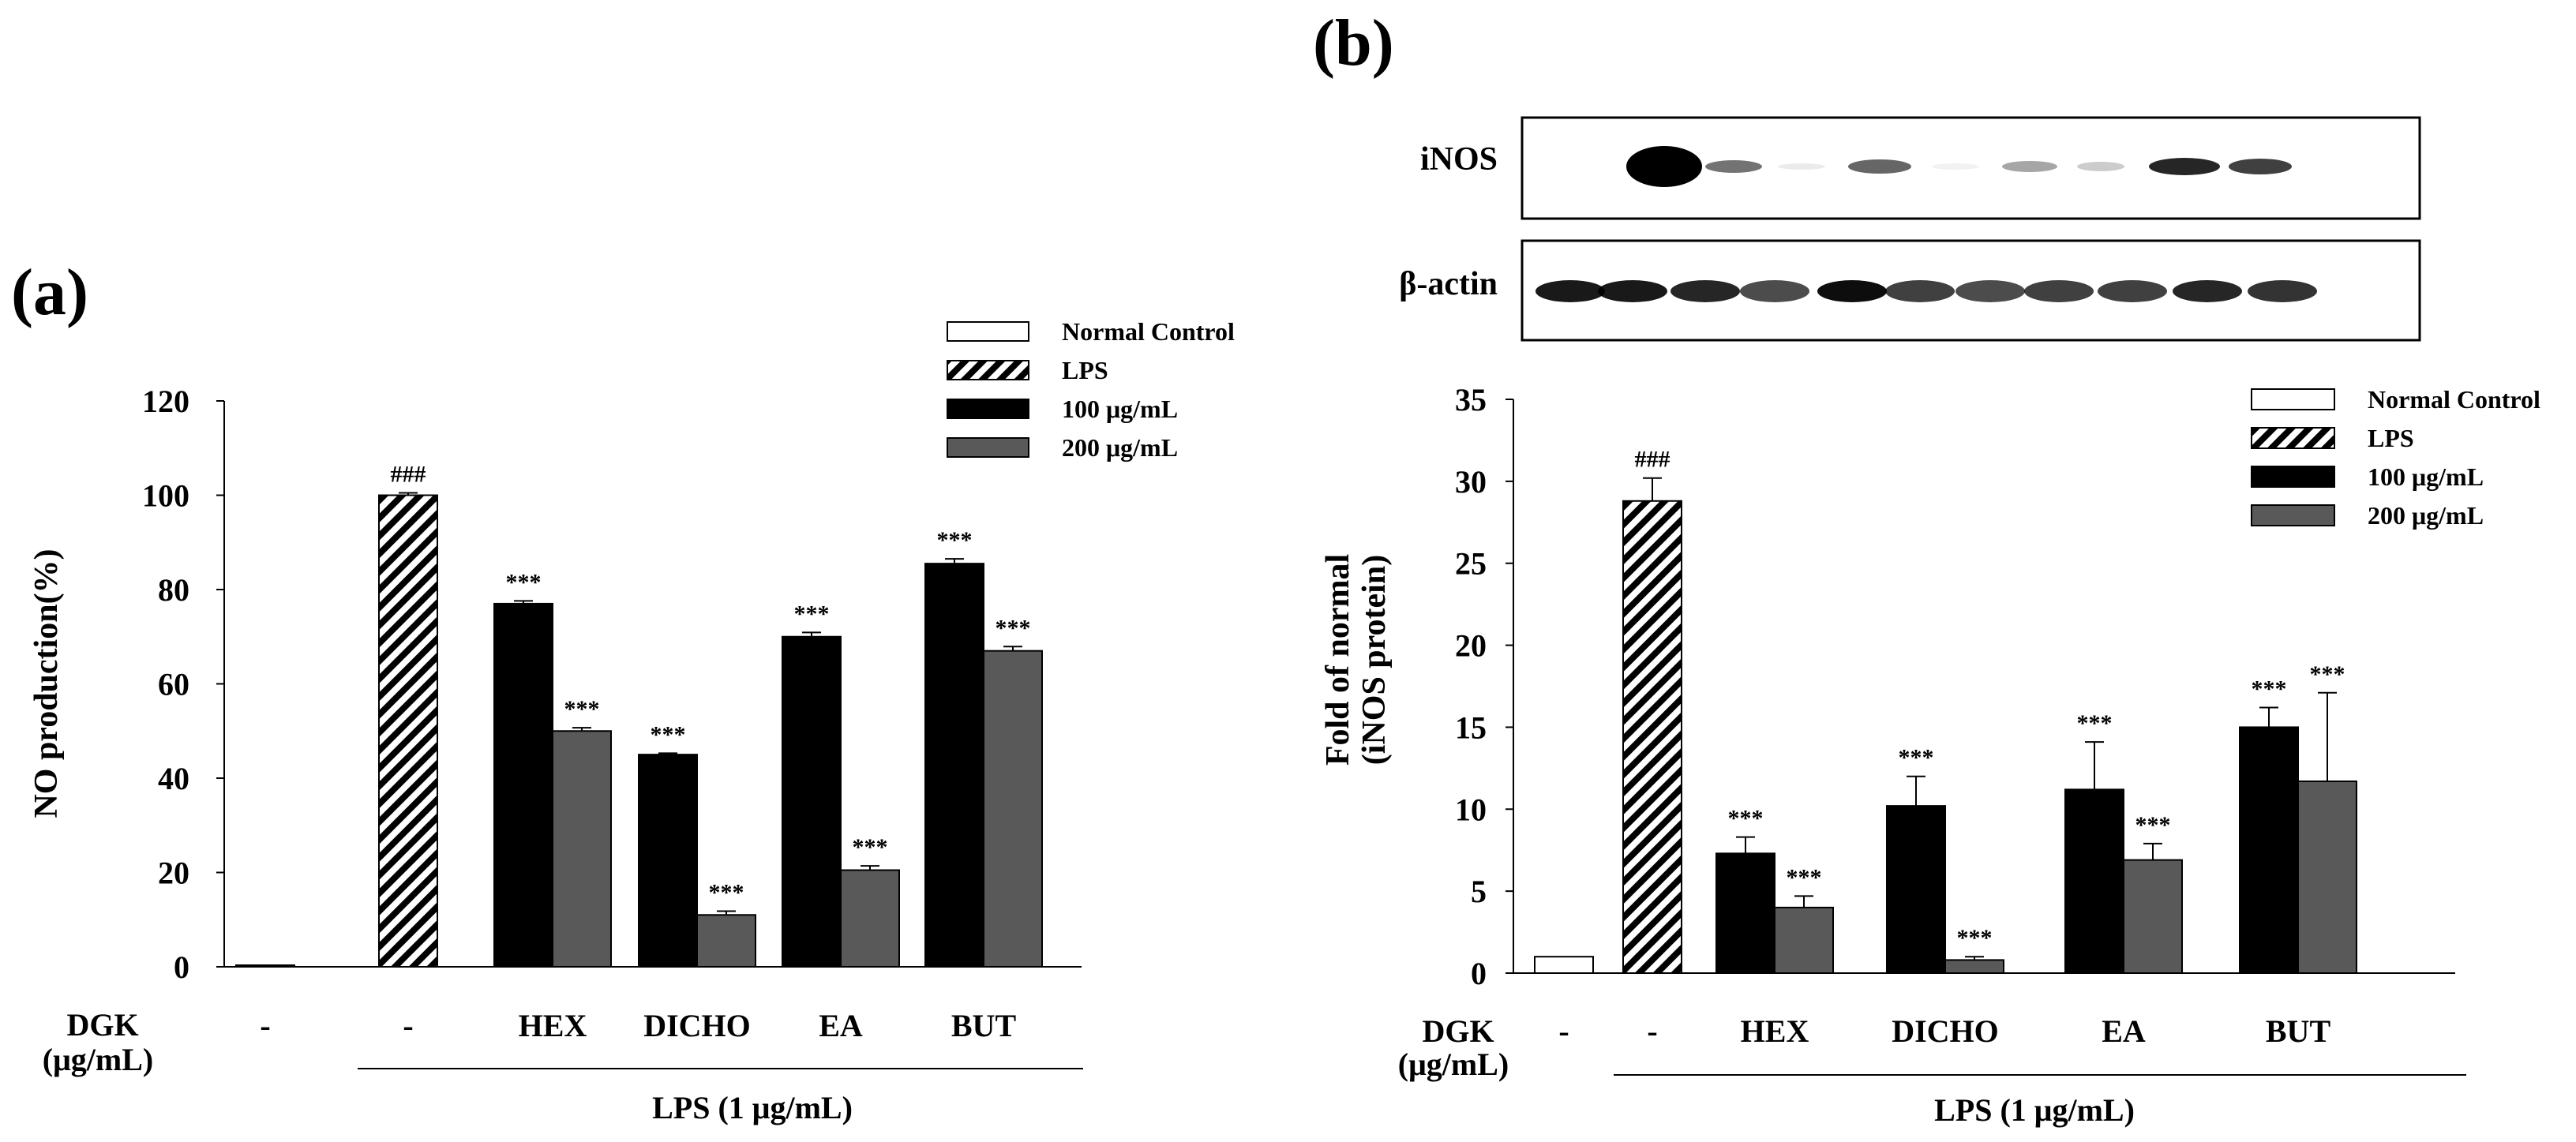  I want to click on panel-b-label: (b), so click(1353, 43).